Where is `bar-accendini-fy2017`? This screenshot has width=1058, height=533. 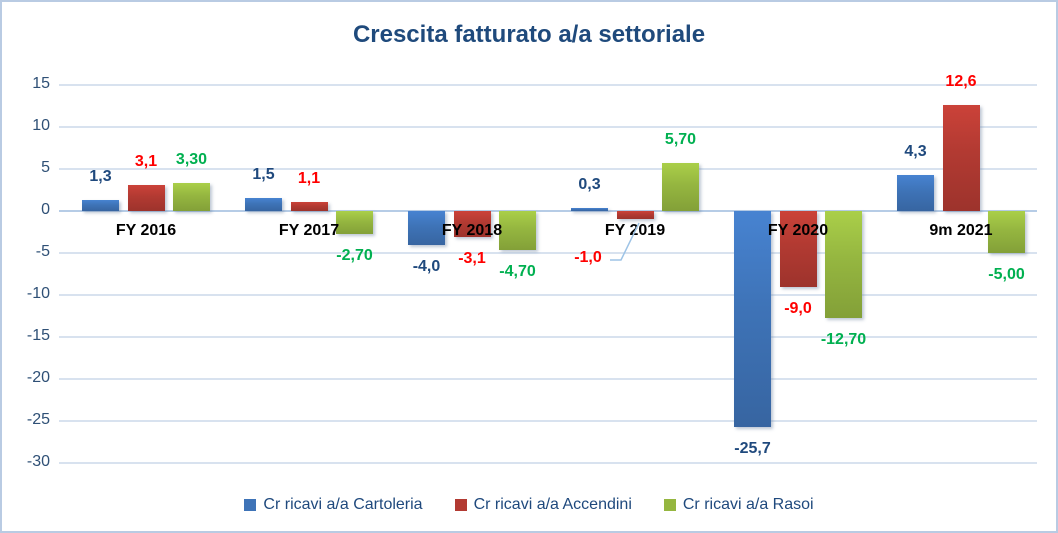 bar-accendini-fy2017 is located at coordinates (309, 206).